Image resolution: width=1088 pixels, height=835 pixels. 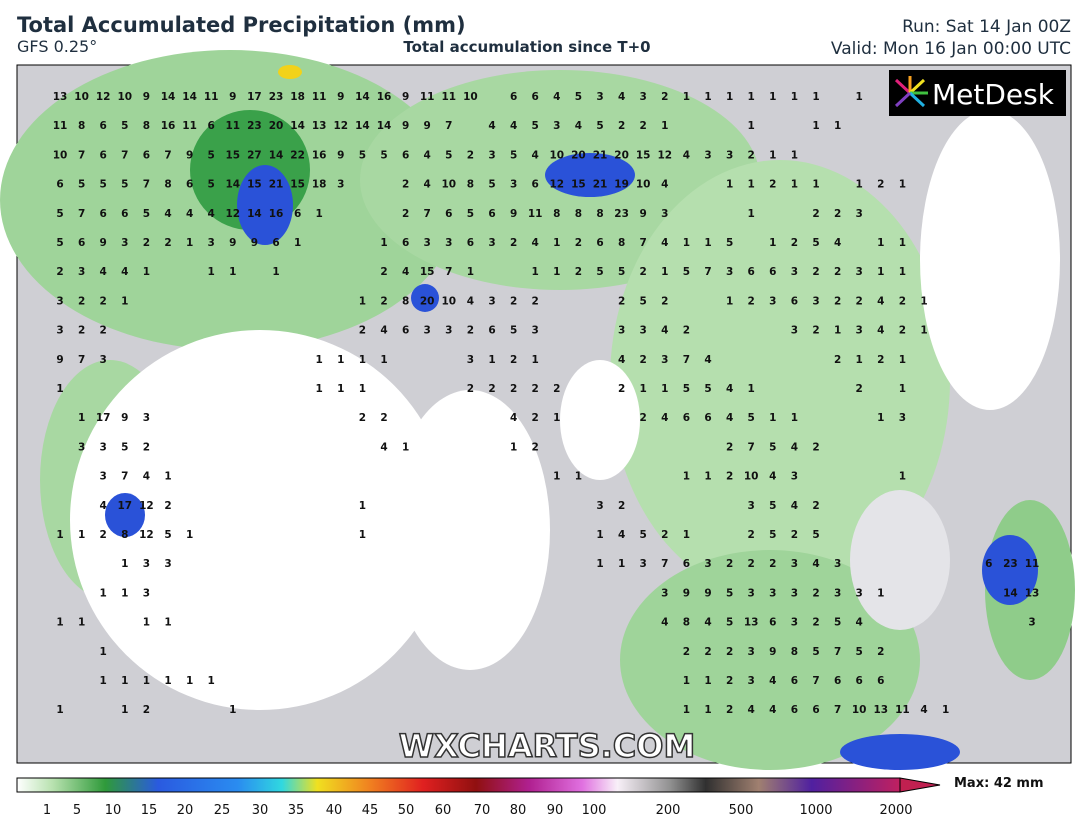 What do you see at coordinates (297, 185) in the screenshot?
I see `grid-value: 15` at bounding box center [297, 185].